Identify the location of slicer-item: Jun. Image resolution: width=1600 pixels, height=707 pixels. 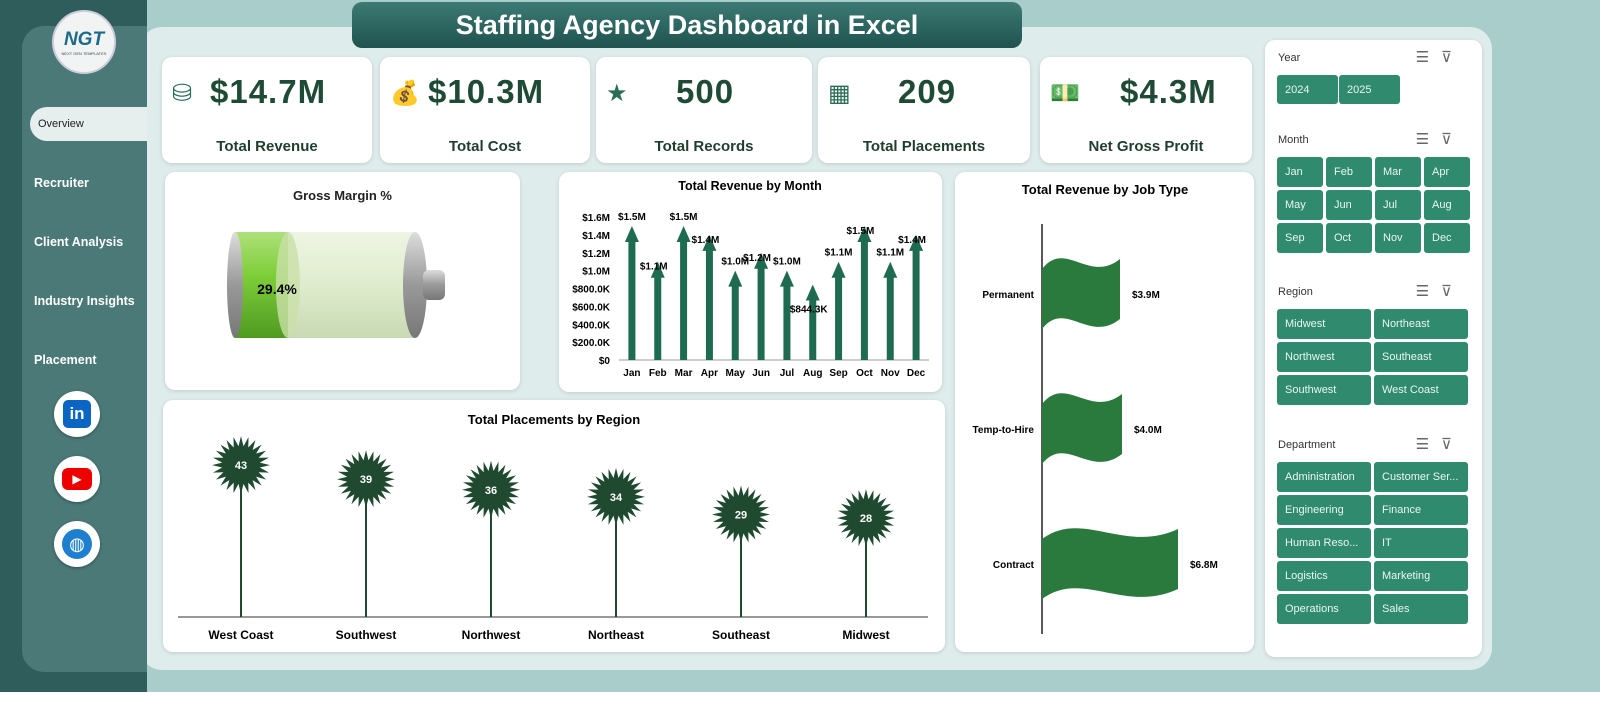
(1349, 205).